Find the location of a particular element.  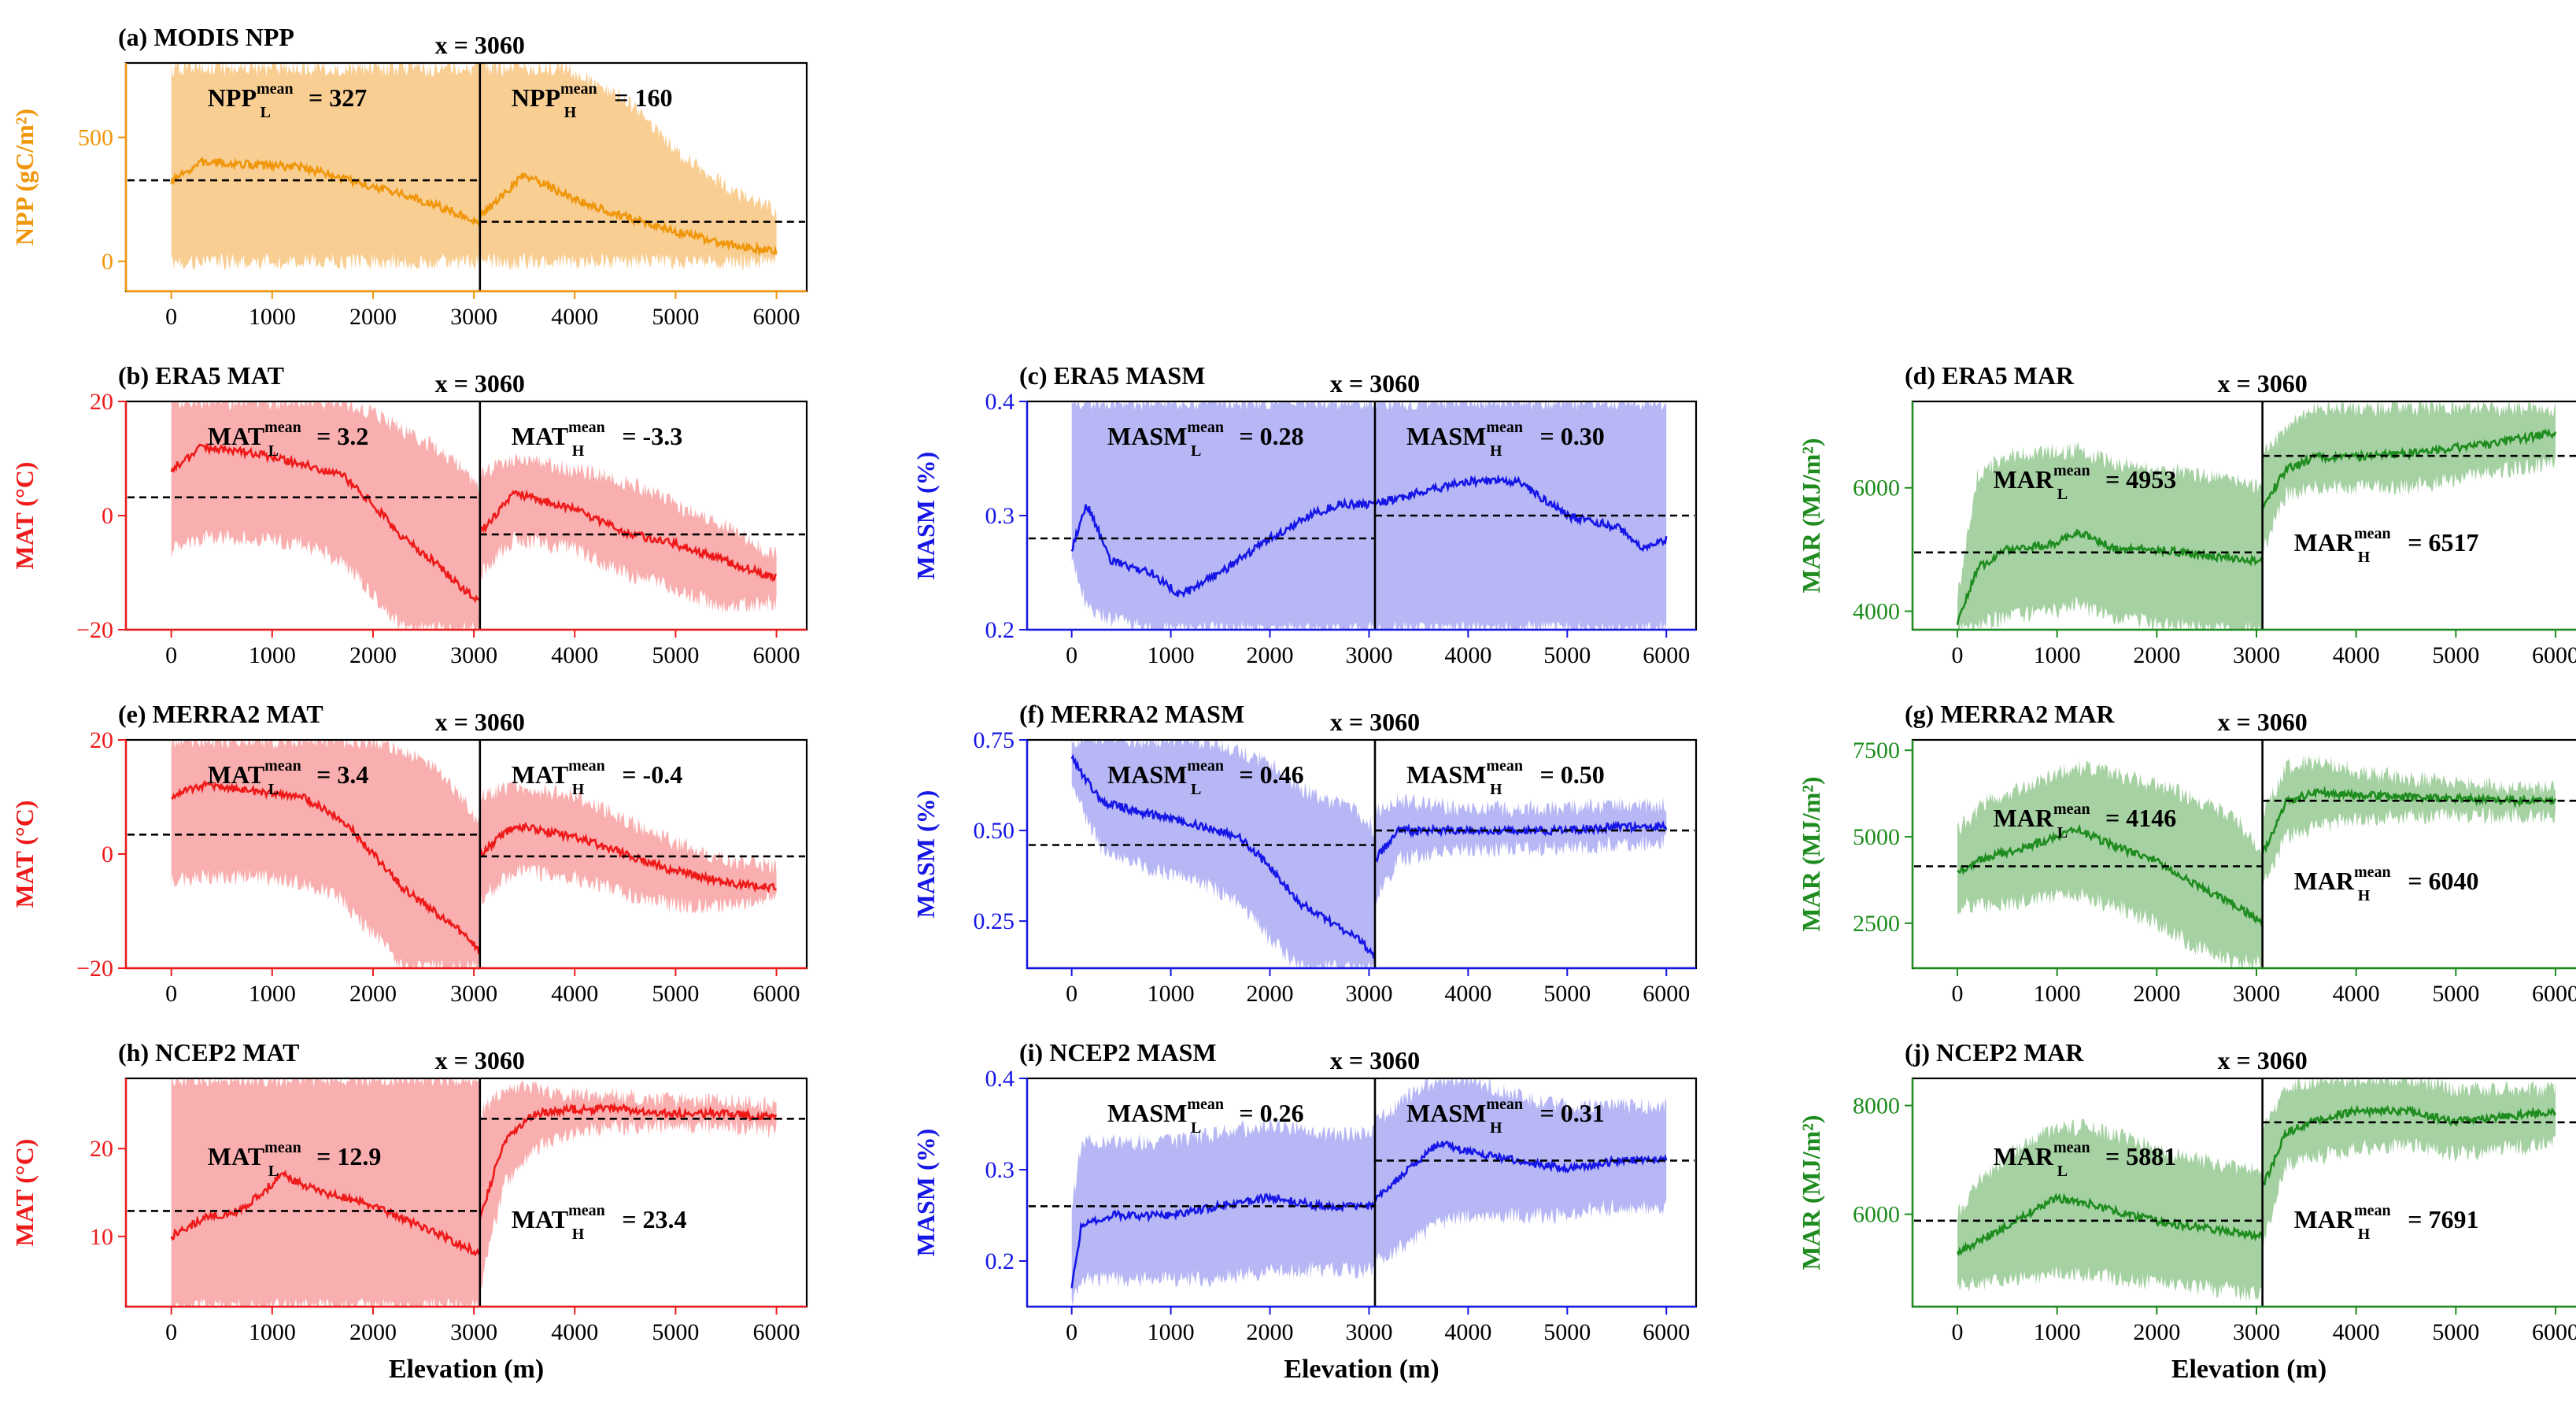

range-band-high-i is located at coordinates (1521, 1171).